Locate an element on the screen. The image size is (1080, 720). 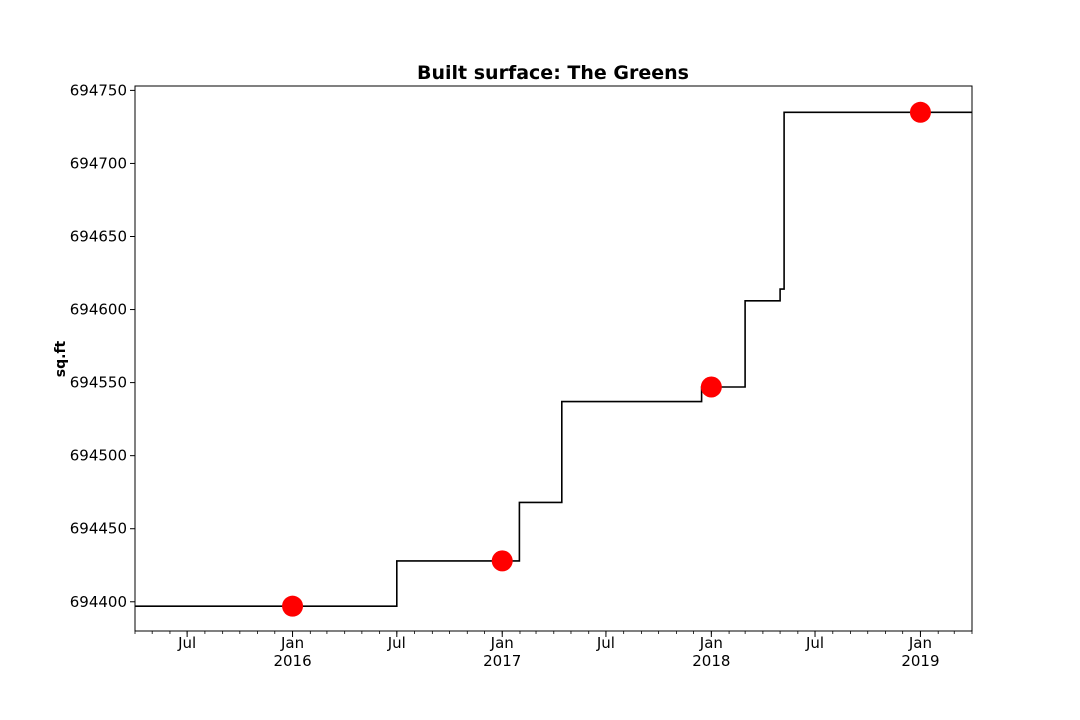
y-tick-label: 694700 is located at coordinates (98, 163).